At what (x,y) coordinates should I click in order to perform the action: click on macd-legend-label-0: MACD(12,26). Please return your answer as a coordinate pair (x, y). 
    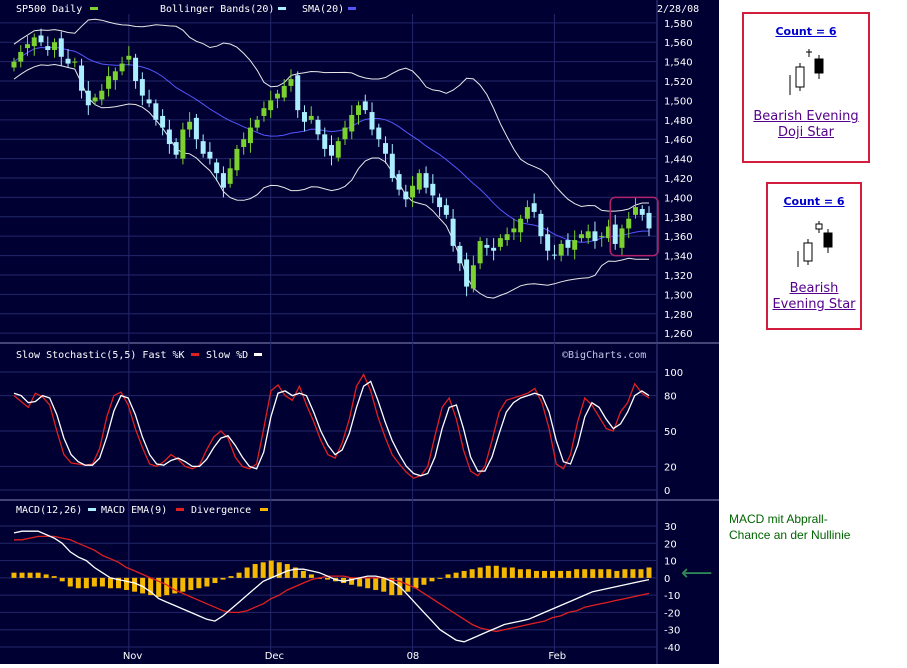
    Looking at the image, I should click on (49, 510).